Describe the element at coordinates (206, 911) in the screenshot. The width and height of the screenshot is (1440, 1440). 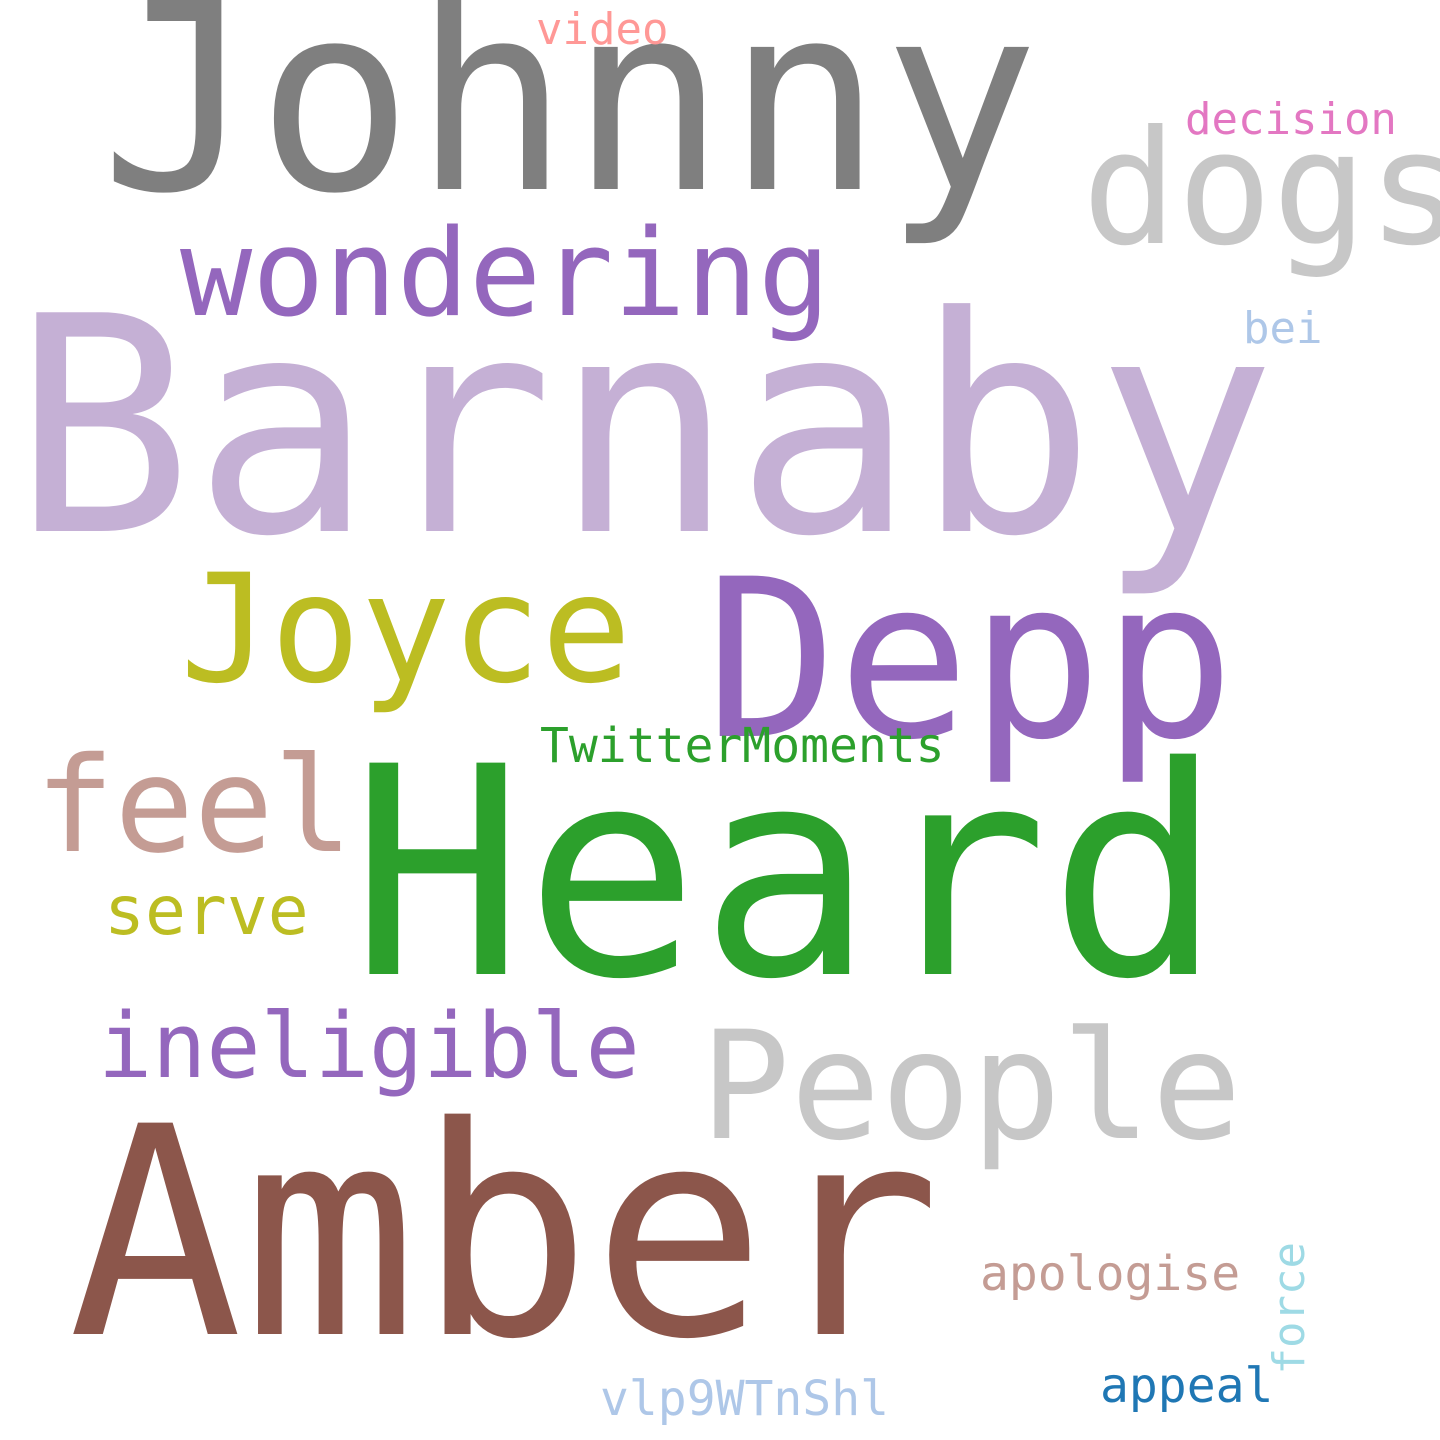
I see `word-serve: serve` at that location.